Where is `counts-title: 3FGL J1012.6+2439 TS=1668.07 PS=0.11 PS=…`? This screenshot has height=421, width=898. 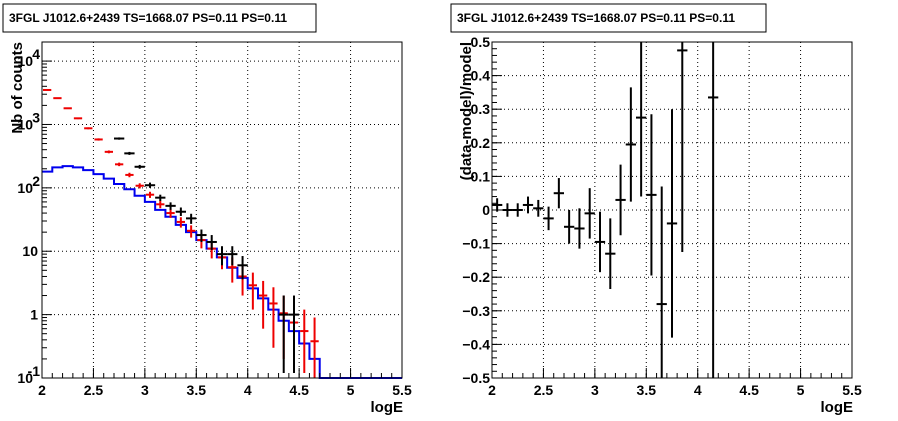 counts-title: 3FGL J1012.6+2439 TS=1668.07 PS=0.11 PS=… is located at coordinates (148, 18).